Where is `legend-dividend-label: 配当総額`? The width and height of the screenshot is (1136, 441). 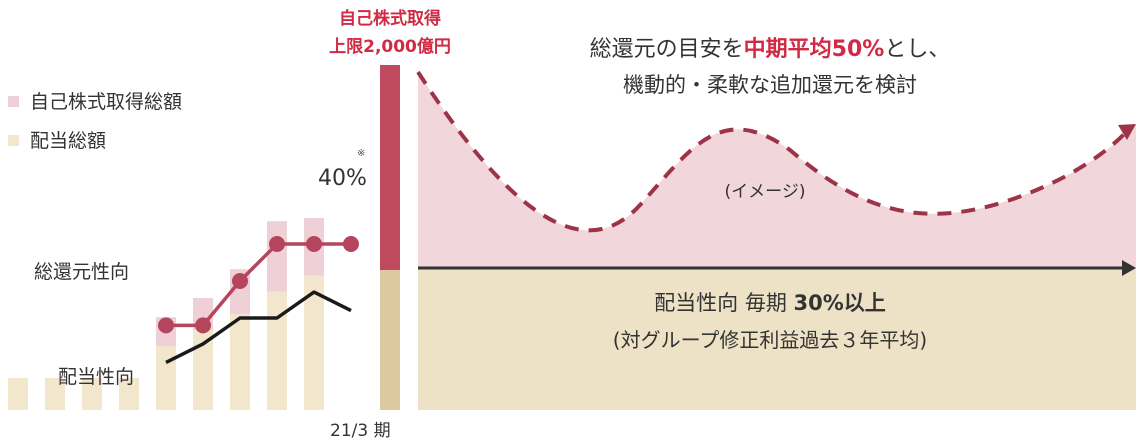
legend-dividend-label: 配当総額 is located at coordinates (68, 141).